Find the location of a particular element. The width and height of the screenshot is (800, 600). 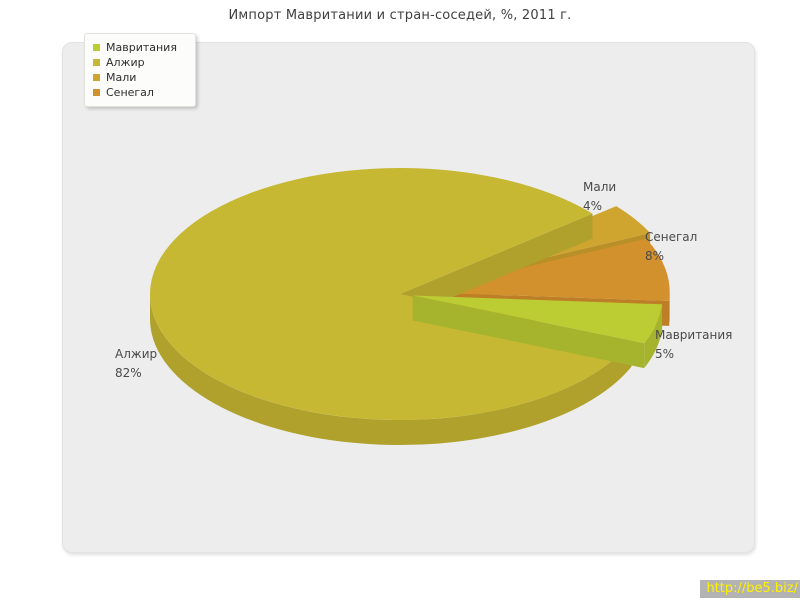

slice-label-name: Мавритания is located at coordinates (694, 335).